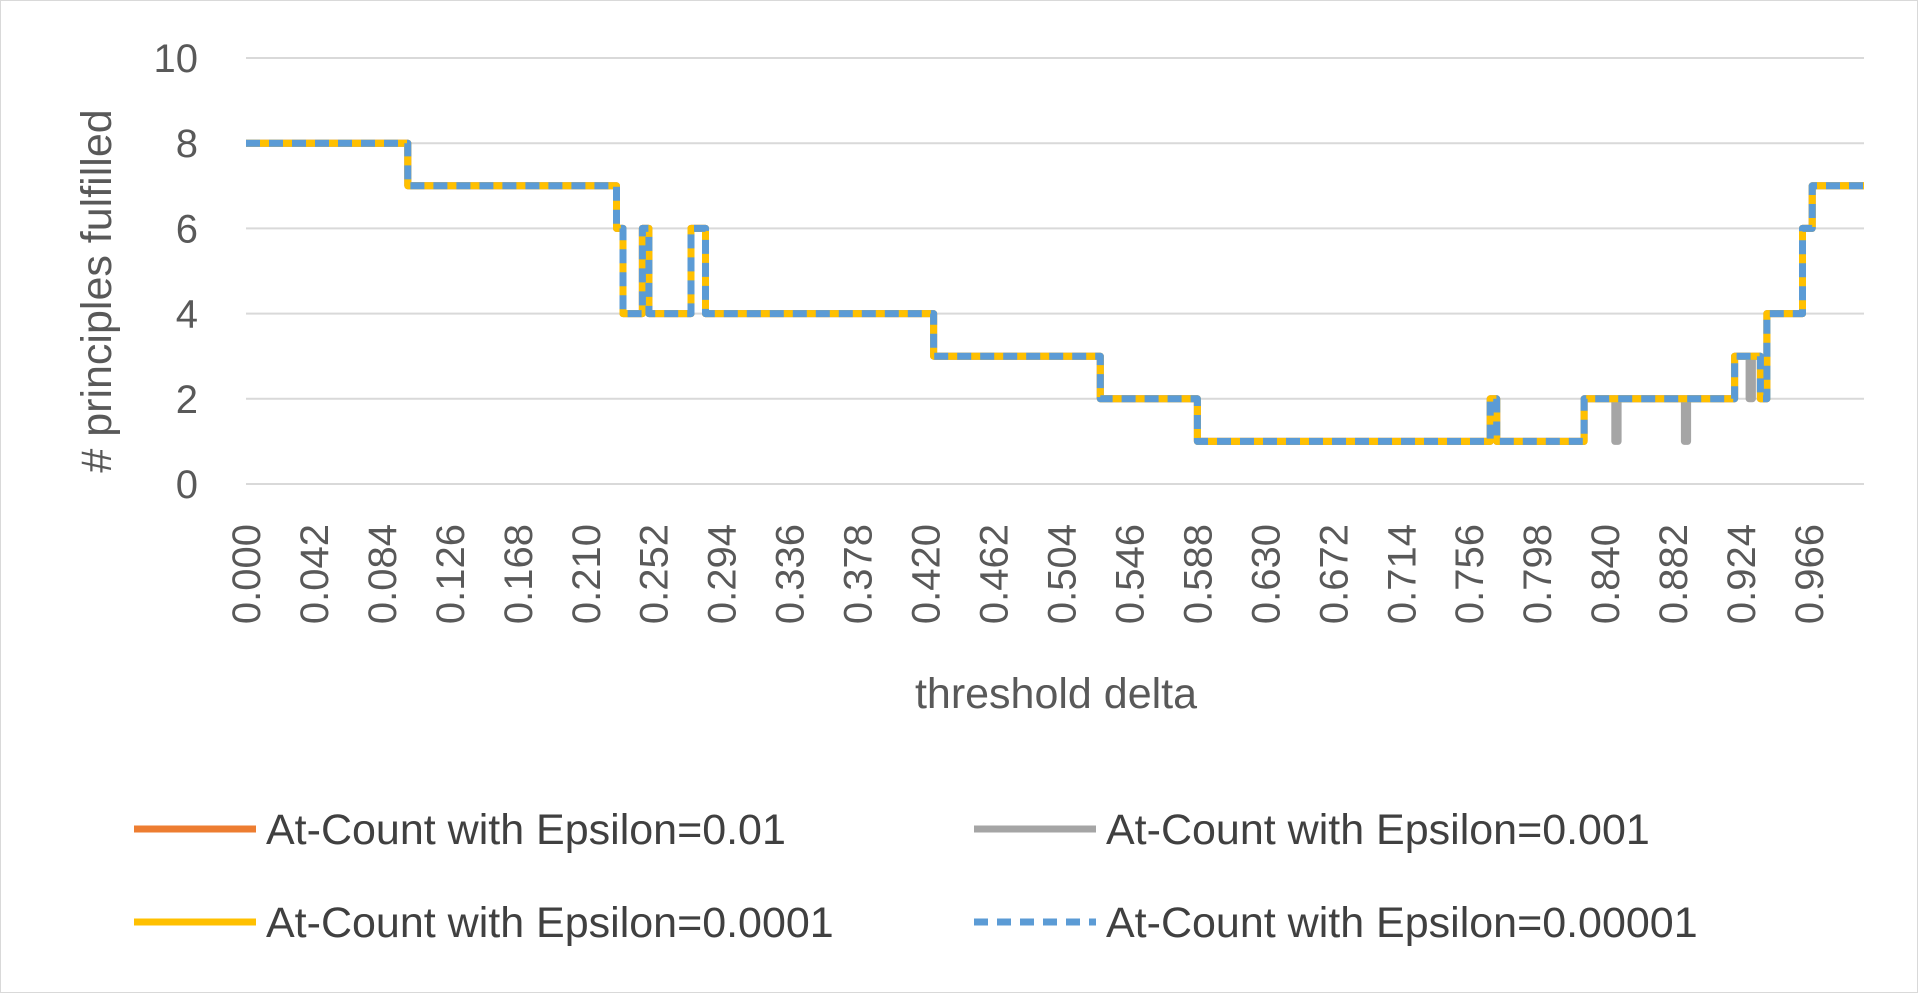  What do you see at coordinates (1538, 574) in the screenshot?
I see `x-tick-label: 0.798` at bounding box center [1538, 574].